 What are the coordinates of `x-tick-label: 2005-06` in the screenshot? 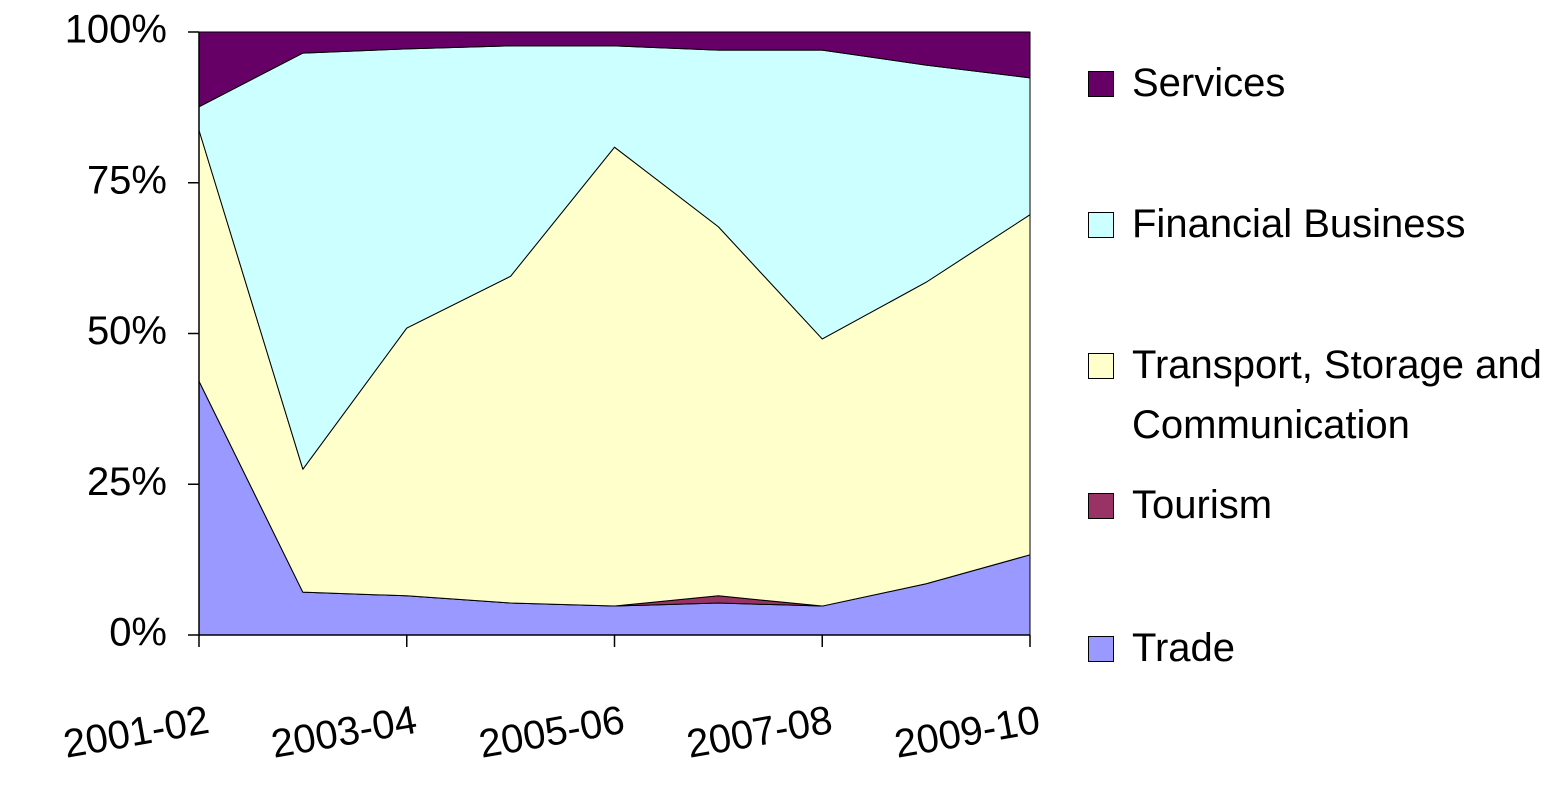 It's located at (552, 732).